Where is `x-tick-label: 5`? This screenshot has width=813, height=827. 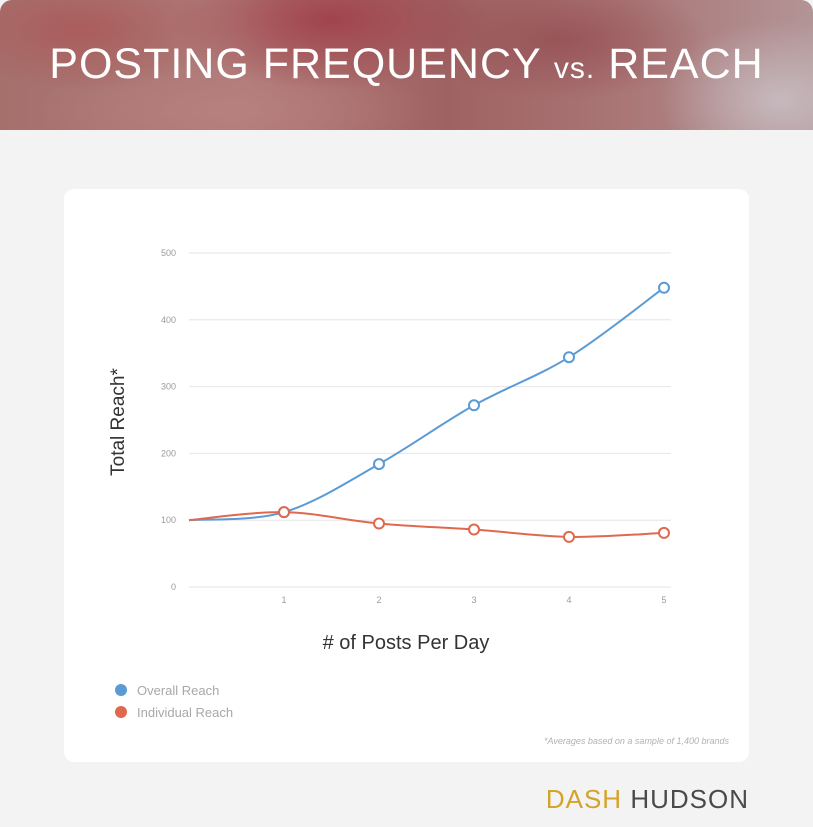 x-tick-label: 5 is located at coordinates (663, 600).